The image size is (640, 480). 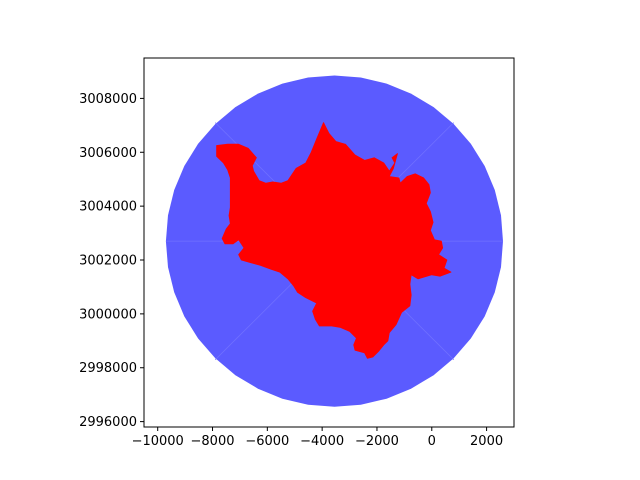 I want to click on y-tick-label: 2998000, so click(x=108, y=368).